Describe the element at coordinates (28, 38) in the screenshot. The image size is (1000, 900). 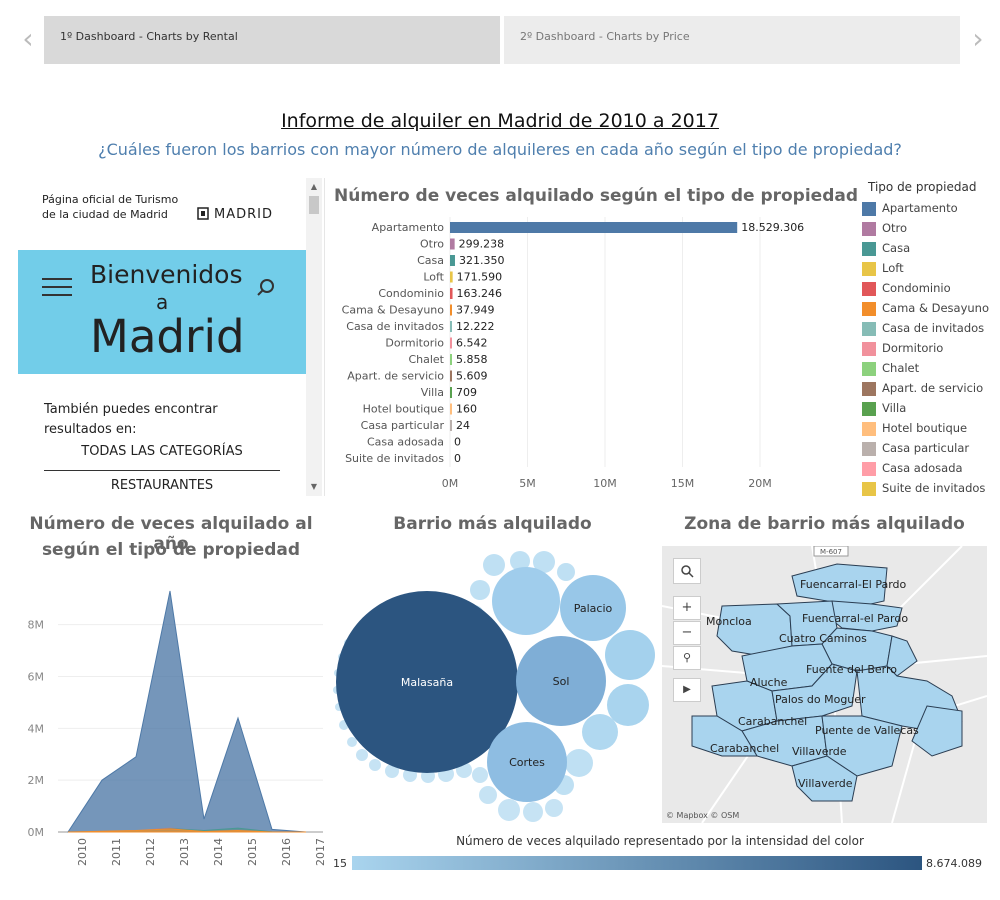
I see `previous-tab-arrow-icon: ‹` at that location.